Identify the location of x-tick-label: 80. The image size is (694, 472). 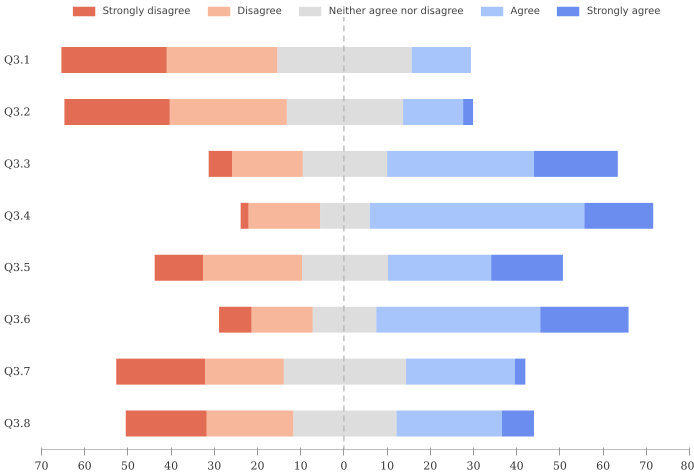
(687, 466).